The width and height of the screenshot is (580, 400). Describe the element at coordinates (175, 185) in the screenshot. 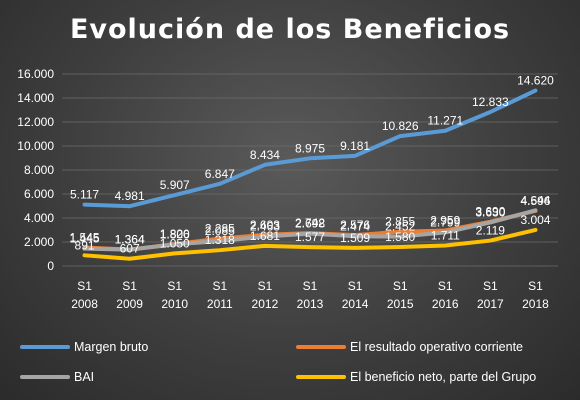

I see `data-label: 5.907` at that location.